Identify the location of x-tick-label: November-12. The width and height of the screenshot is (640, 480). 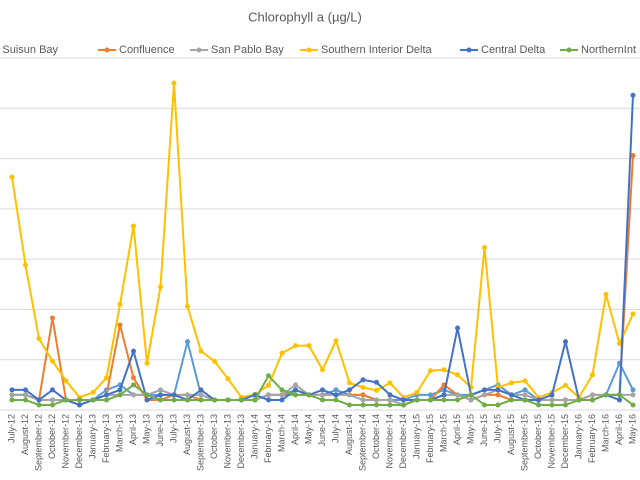
(65, 441).